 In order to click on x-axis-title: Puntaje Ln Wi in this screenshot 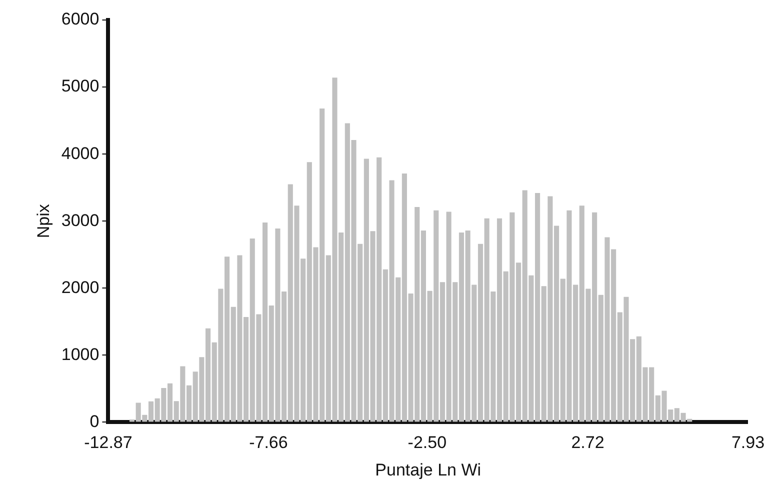, I will do `click(428, 470)`.